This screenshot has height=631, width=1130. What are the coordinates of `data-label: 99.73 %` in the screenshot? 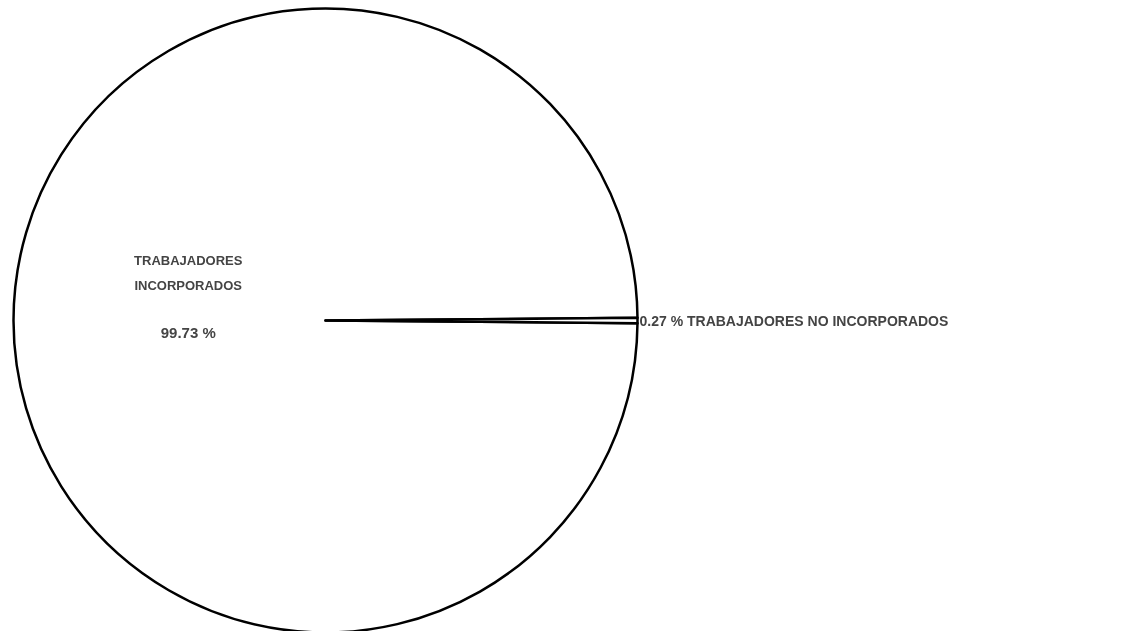 It's located at (188, 332).